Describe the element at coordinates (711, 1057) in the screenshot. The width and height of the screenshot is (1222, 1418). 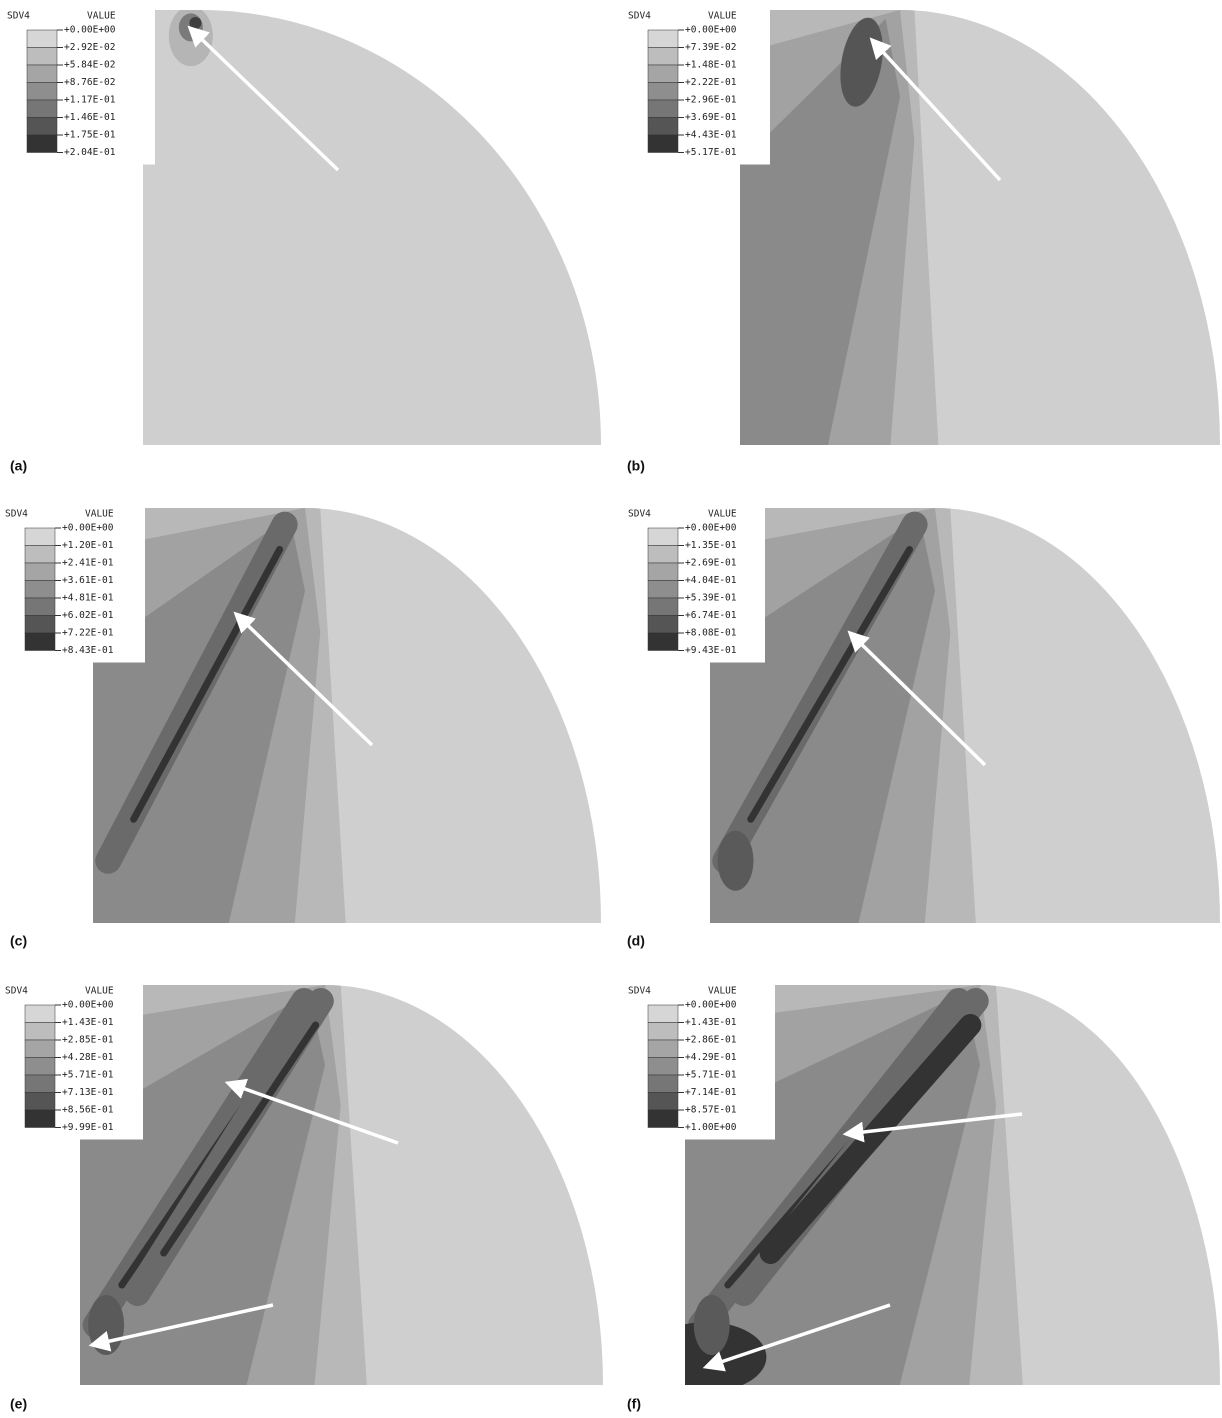
I see `legend-value: +4.29E-01` at that location.